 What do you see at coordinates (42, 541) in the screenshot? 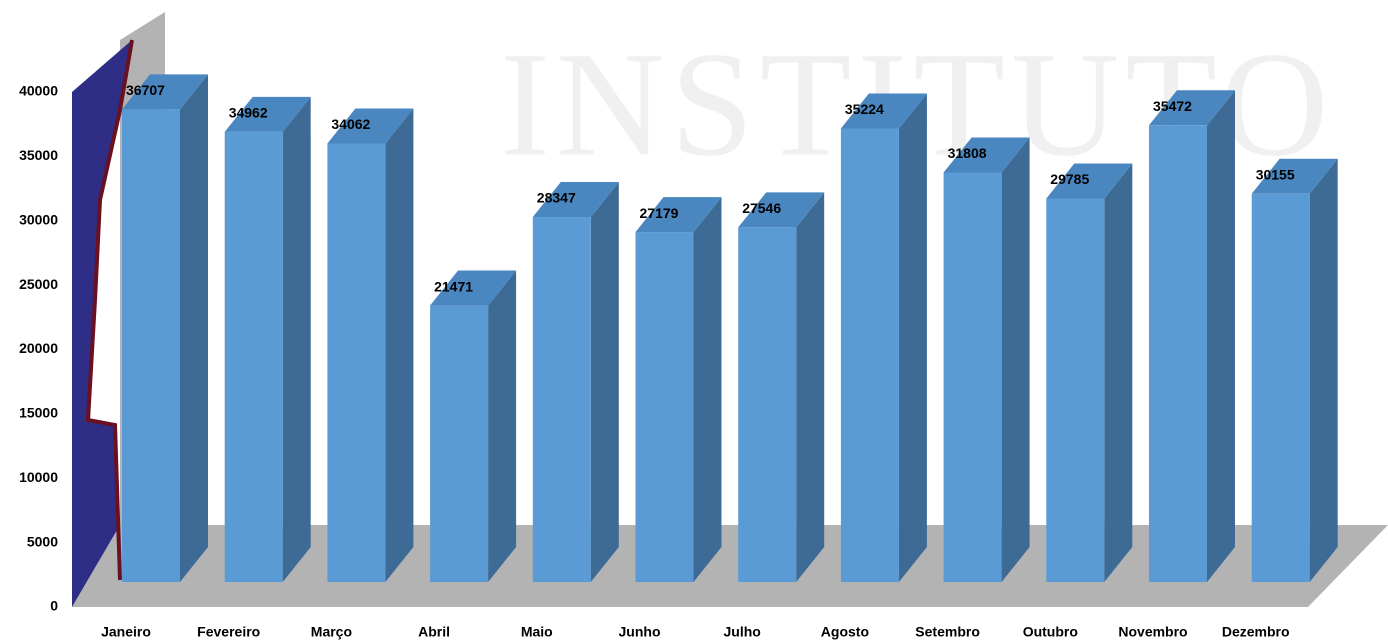
I see `y-tick-label: 5000` at bounding box center [42, 541].